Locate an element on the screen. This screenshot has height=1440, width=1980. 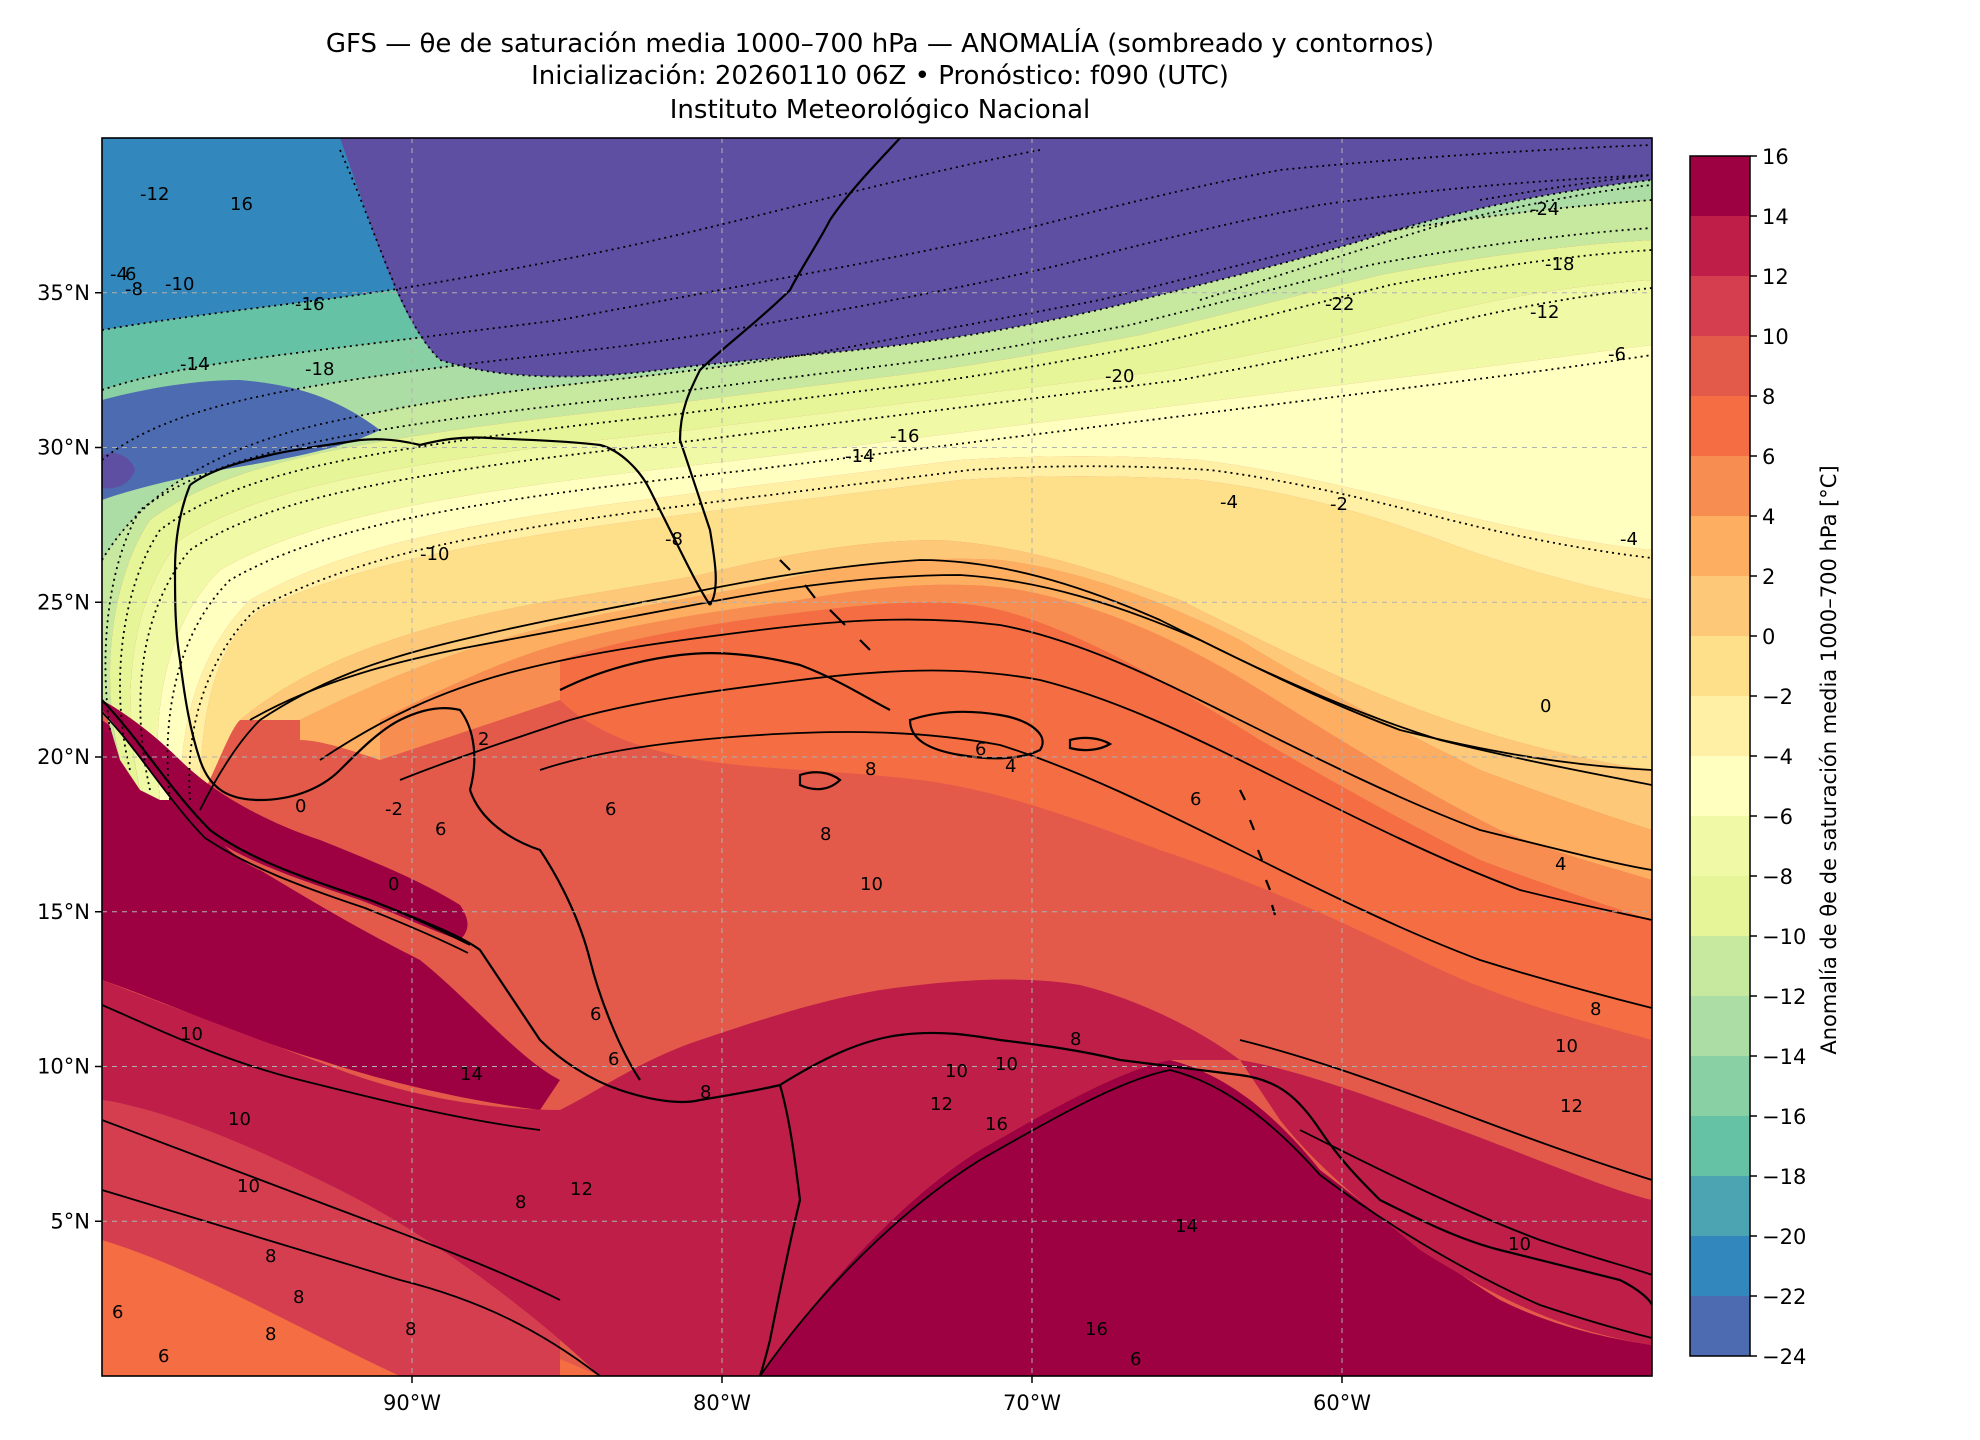
contour-label-8j: 8 is located at coordinates (520, 1202).